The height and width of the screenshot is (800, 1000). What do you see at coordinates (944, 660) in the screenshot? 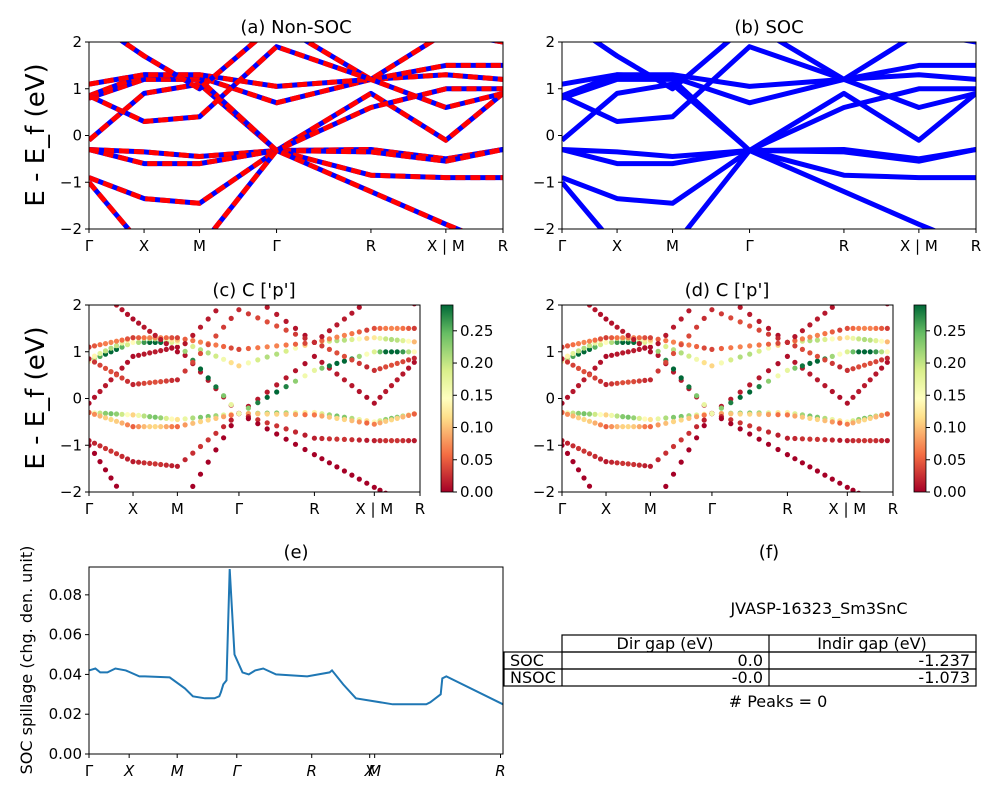
I see `cell-soc-indir: -1.237` at bounding box center [944, 660].